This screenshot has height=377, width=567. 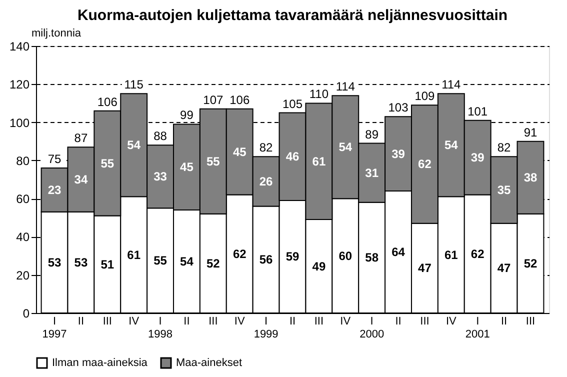 I want to click on x-tick-label: I 2000, so click(x=372, y=328).